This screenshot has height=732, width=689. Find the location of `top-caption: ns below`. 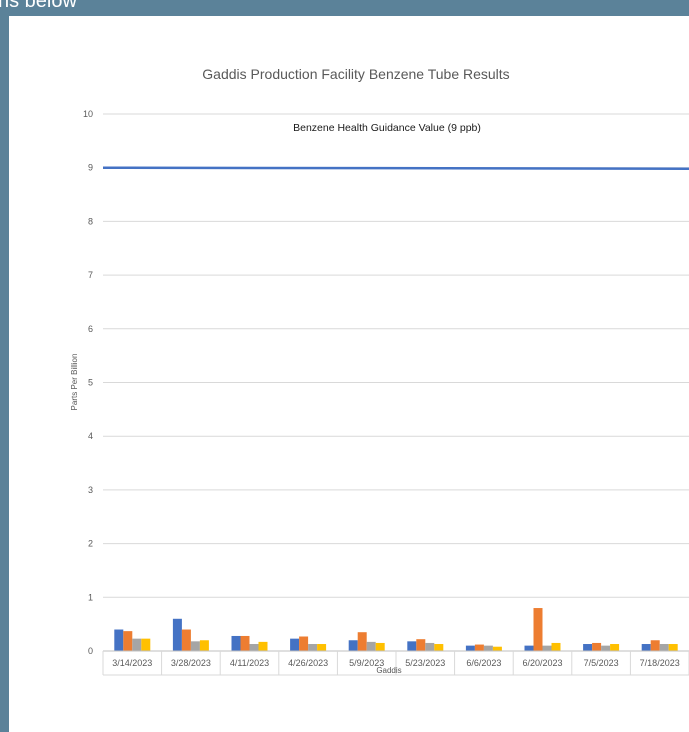

top-caption: ns below is located at coordinates (38, 6).